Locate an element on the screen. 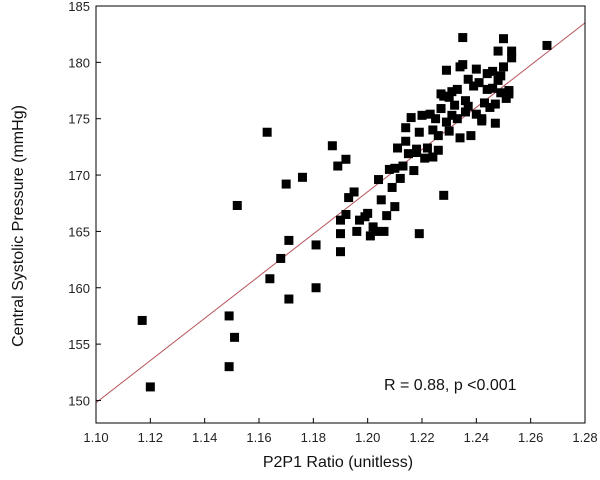  x-tick-label: 1.24 is located at coordinates (476, 437).